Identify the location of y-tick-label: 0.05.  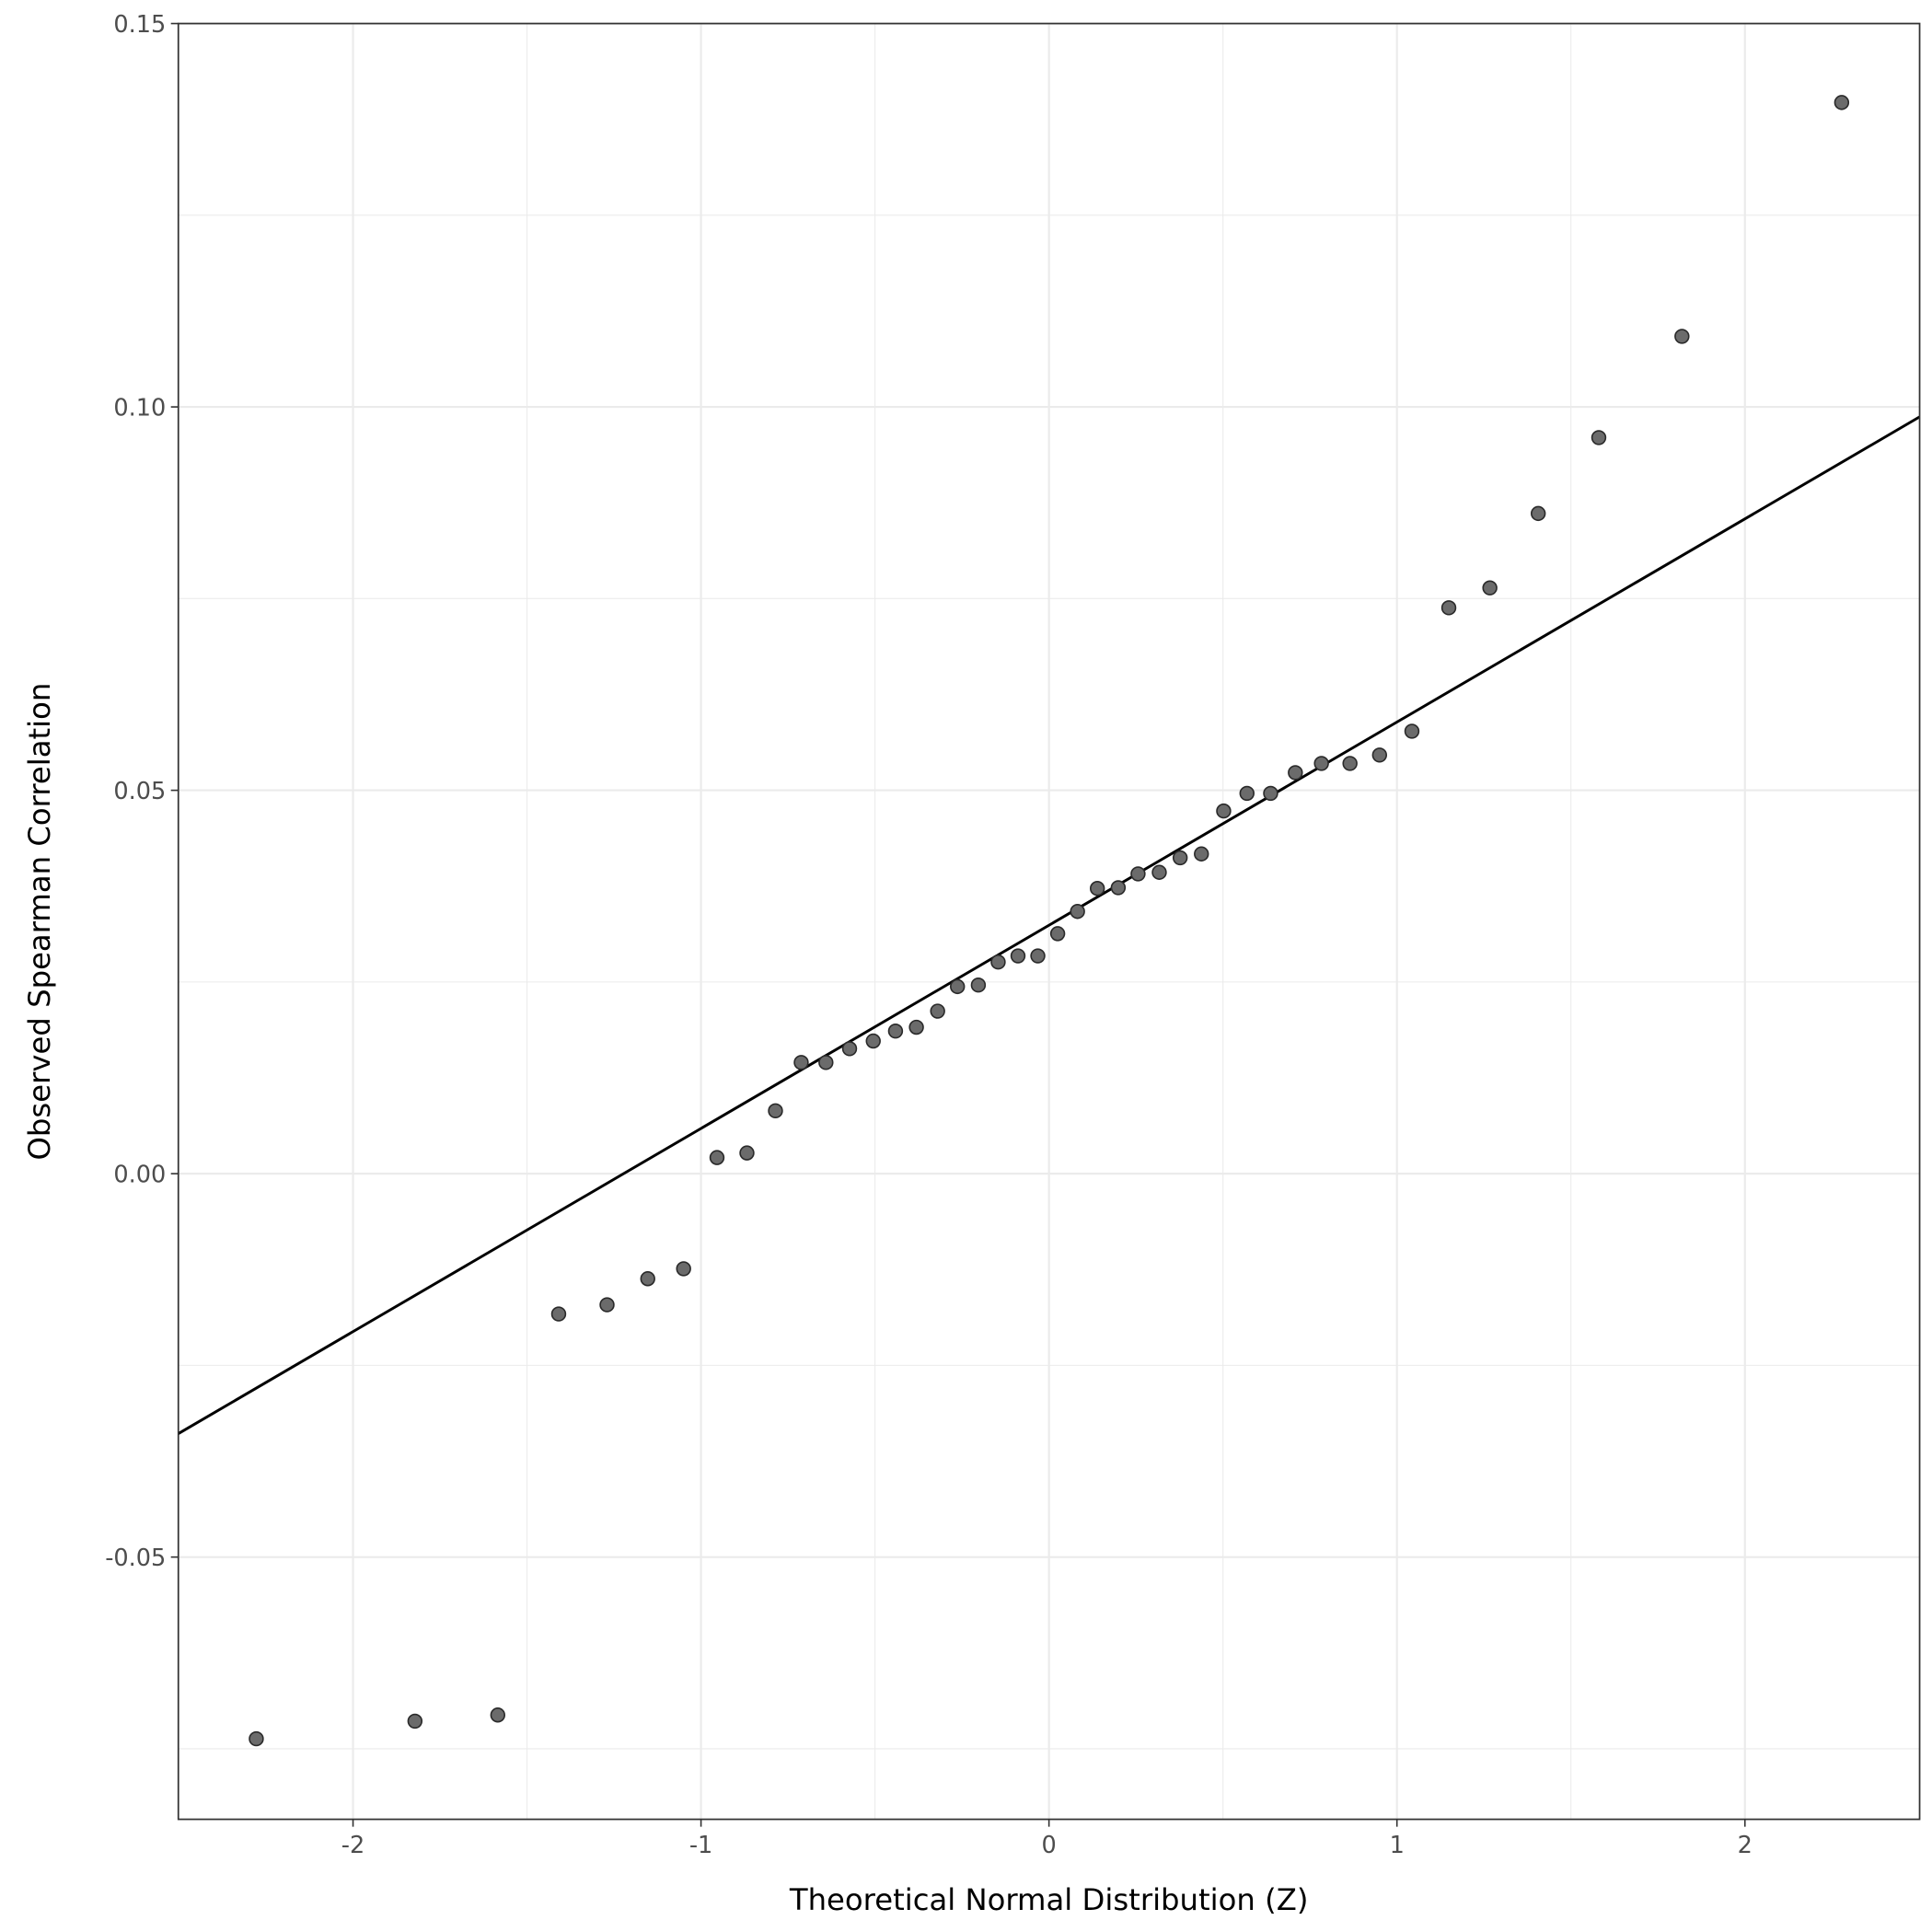
(140, 791).